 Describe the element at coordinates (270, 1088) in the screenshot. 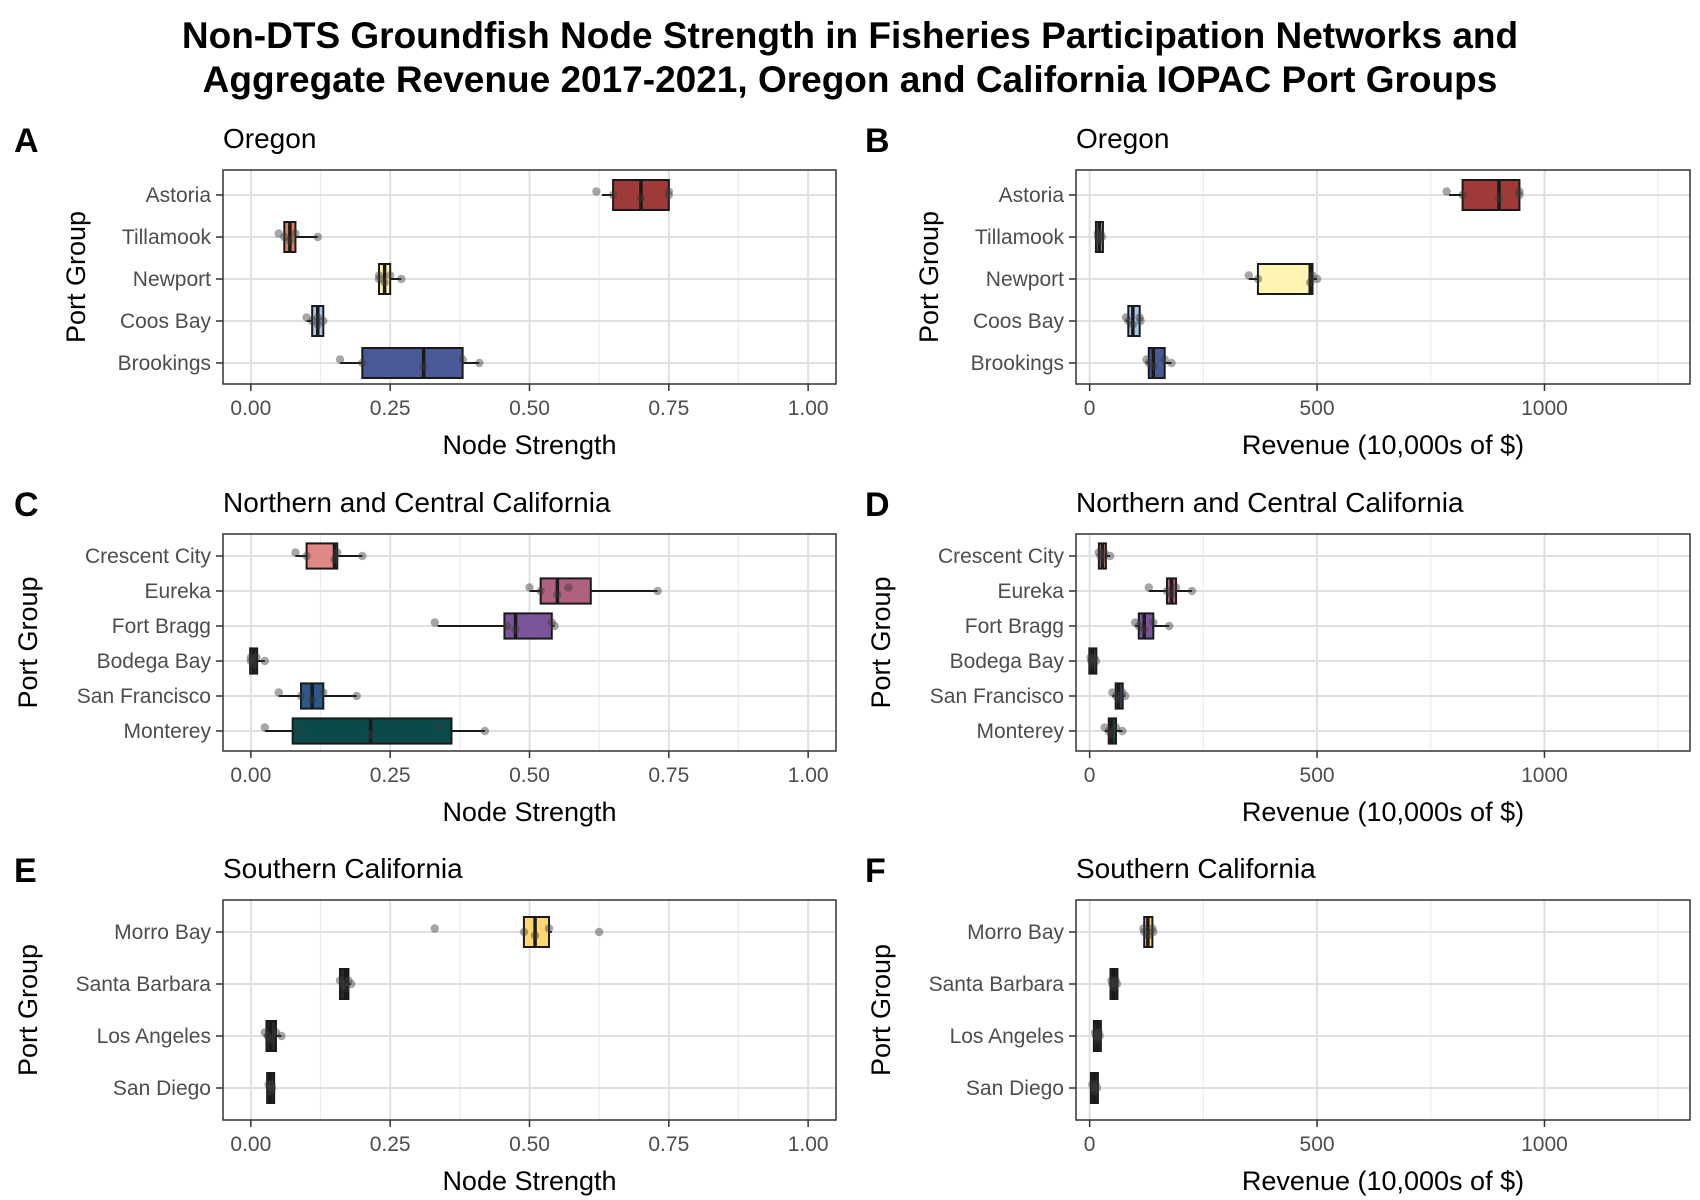

I see `box-san-diego` at that location.